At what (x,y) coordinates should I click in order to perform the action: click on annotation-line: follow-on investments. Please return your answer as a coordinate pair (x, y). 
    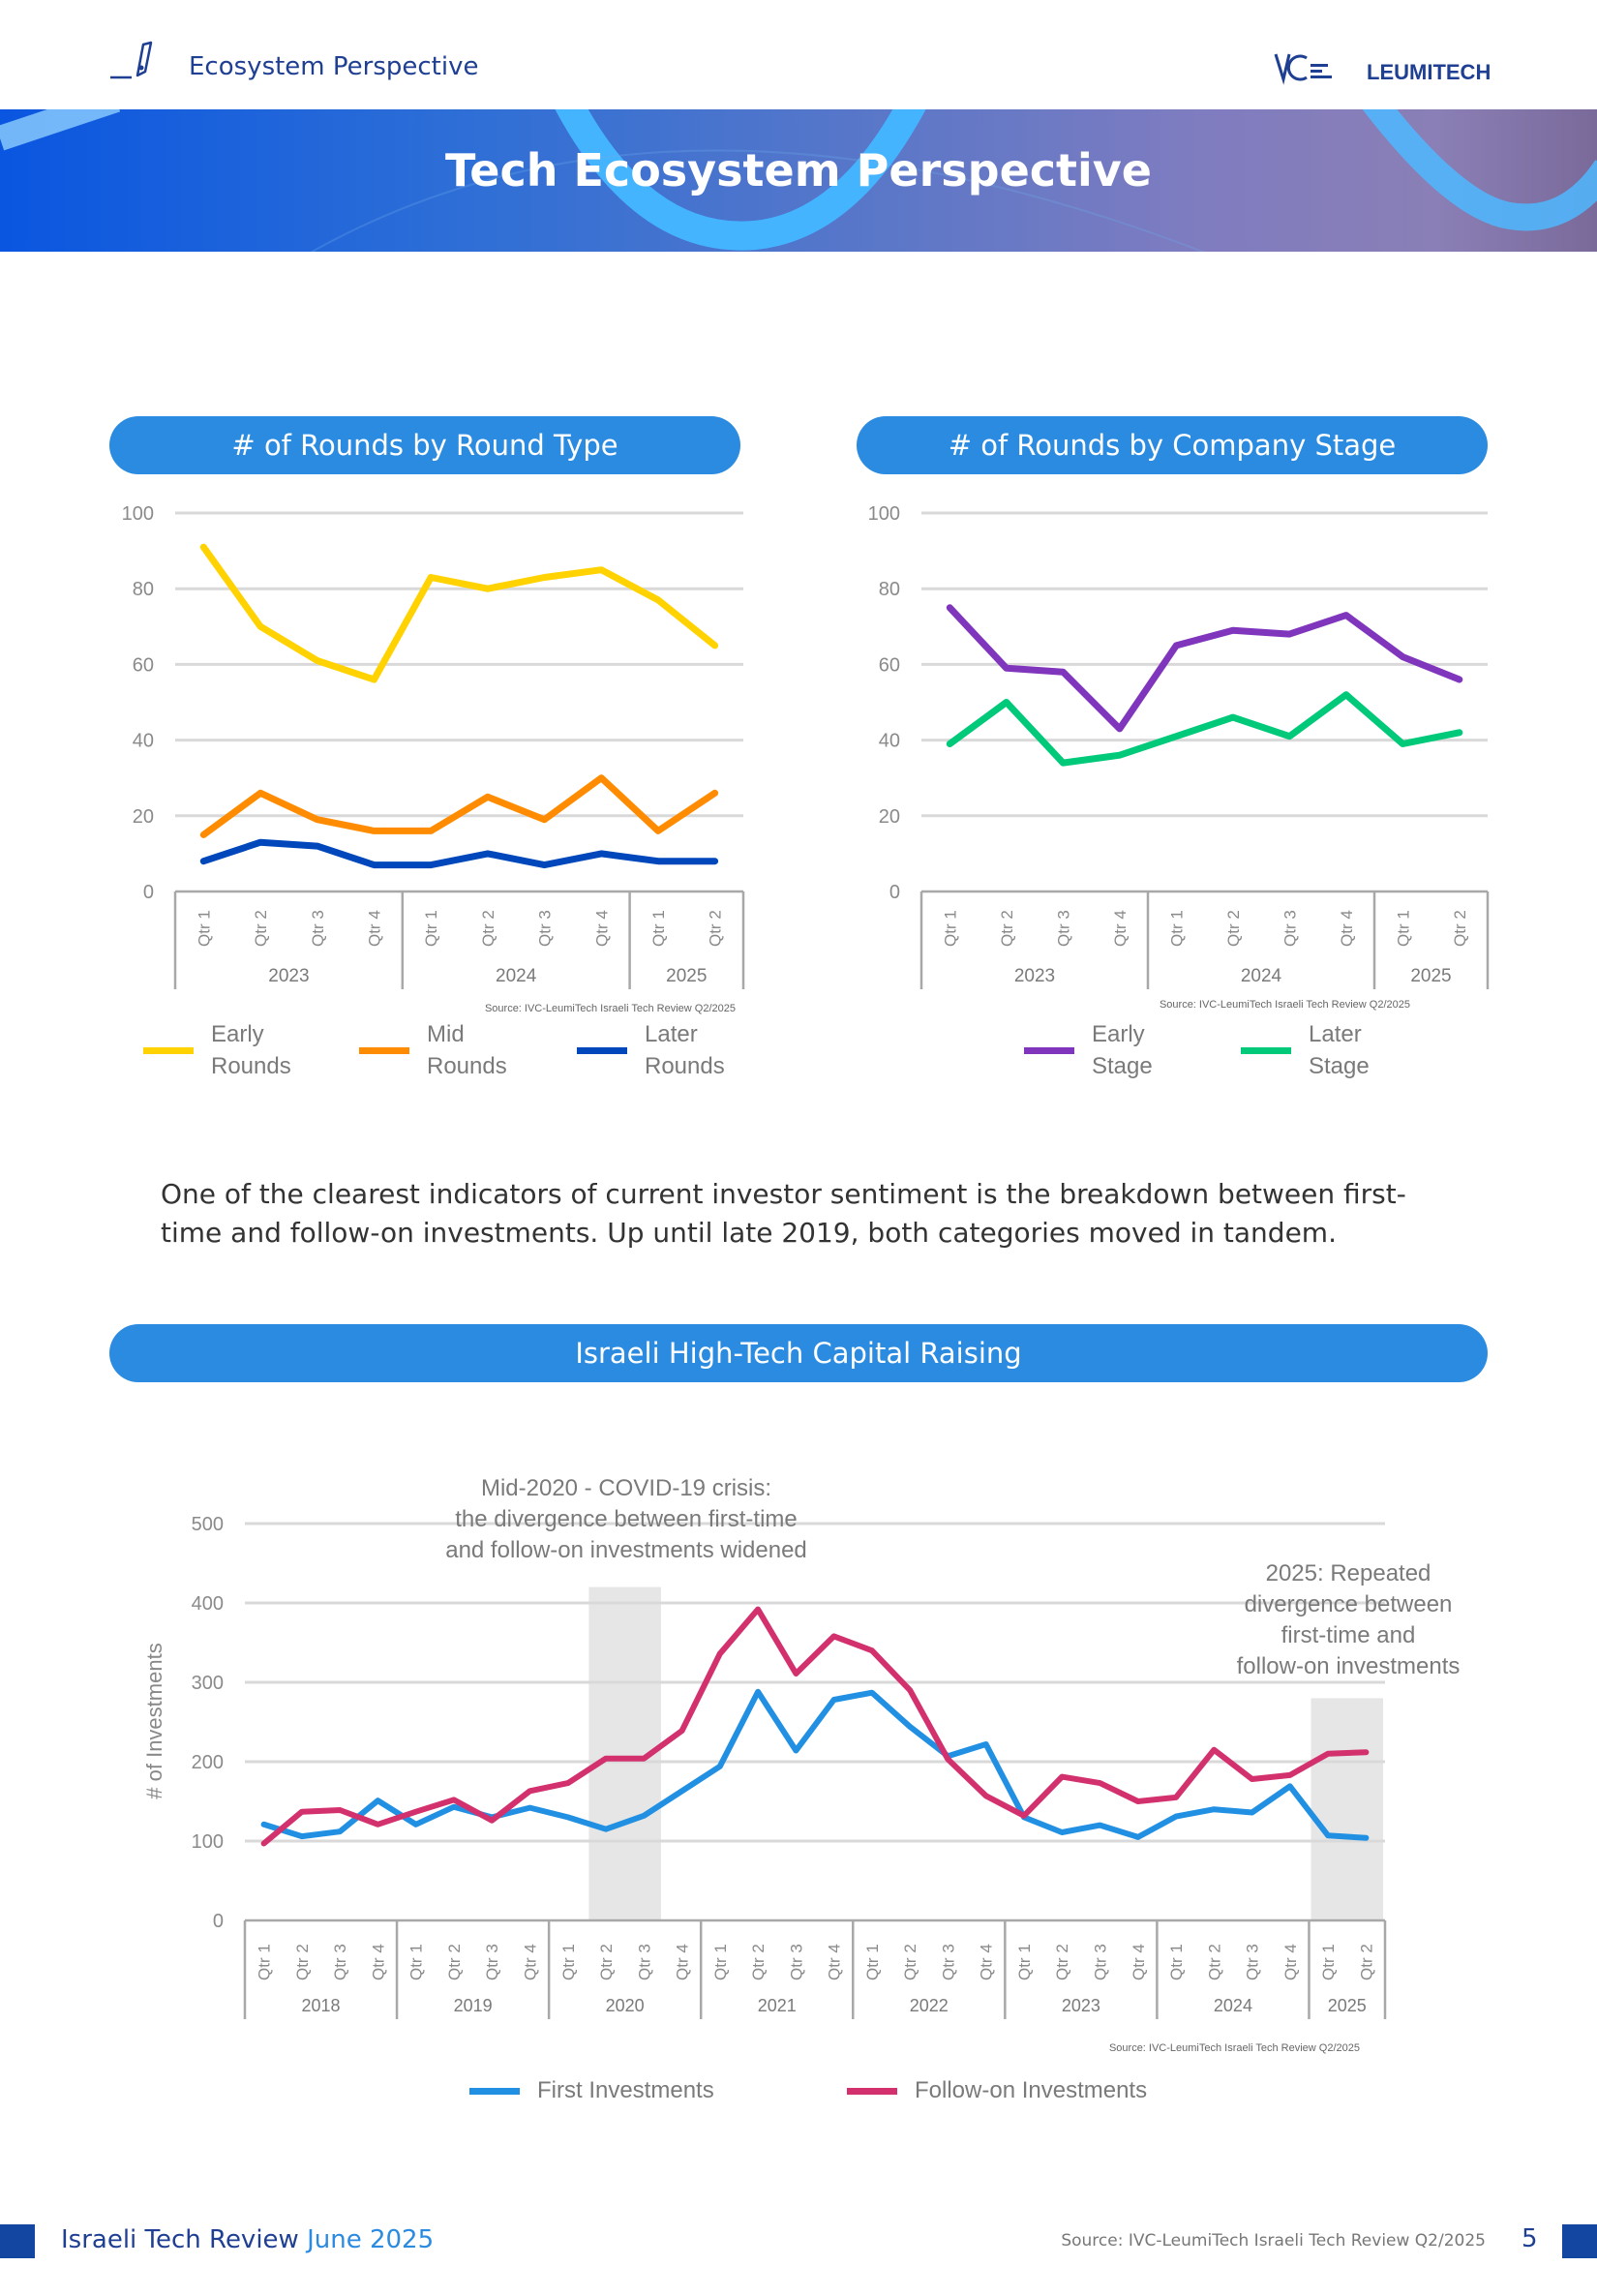
    Looking at the image, I should click on (1348, 1666).